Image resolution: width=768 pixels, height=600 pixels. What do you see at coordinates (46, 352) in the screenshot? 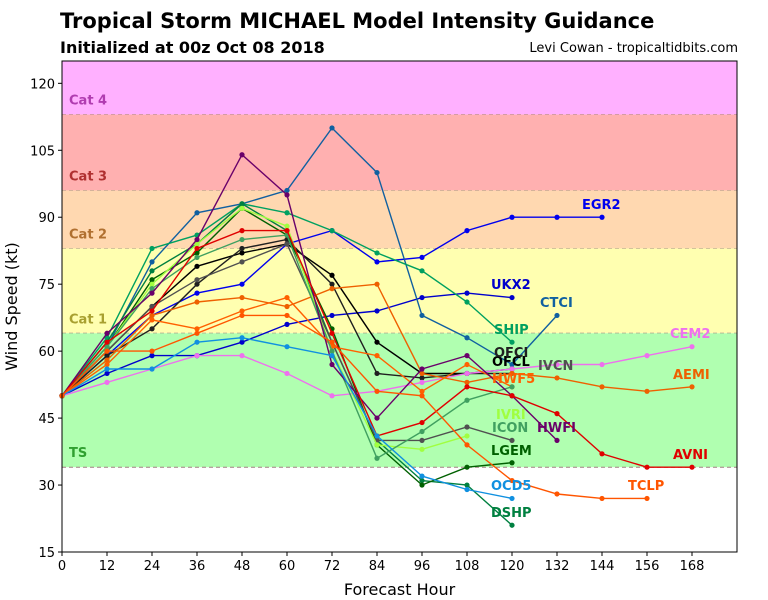
I see `y-tick-label: 60` at bounding box center [46, 352].